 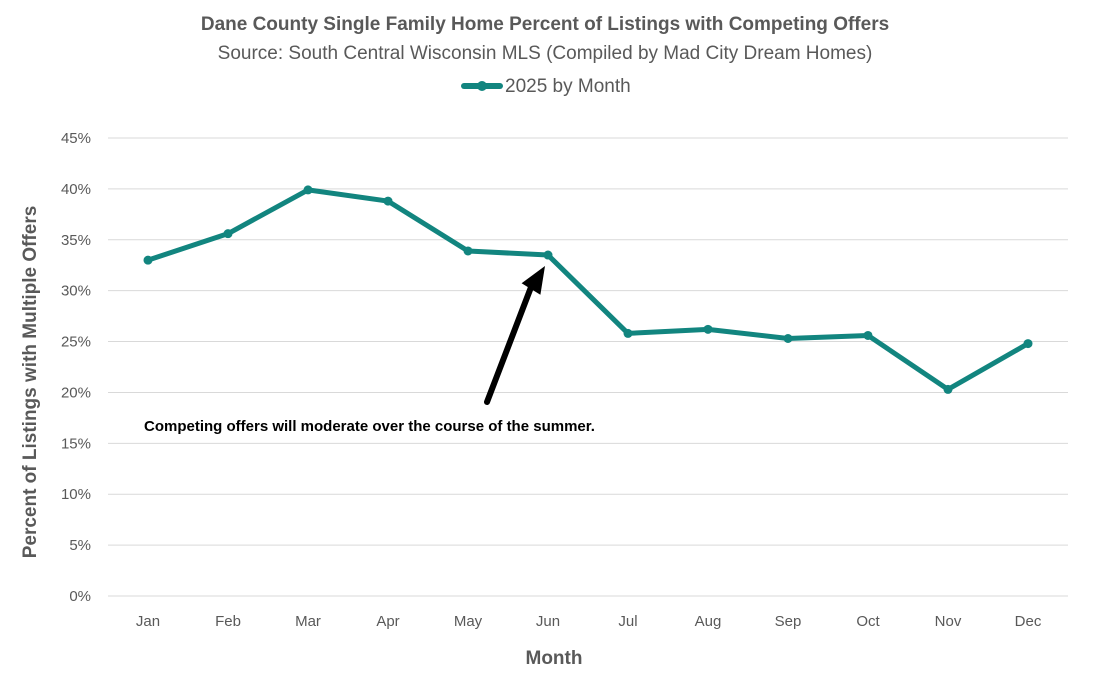 I want to click on legend: 2025 by Month, so click(x=546, y=86).